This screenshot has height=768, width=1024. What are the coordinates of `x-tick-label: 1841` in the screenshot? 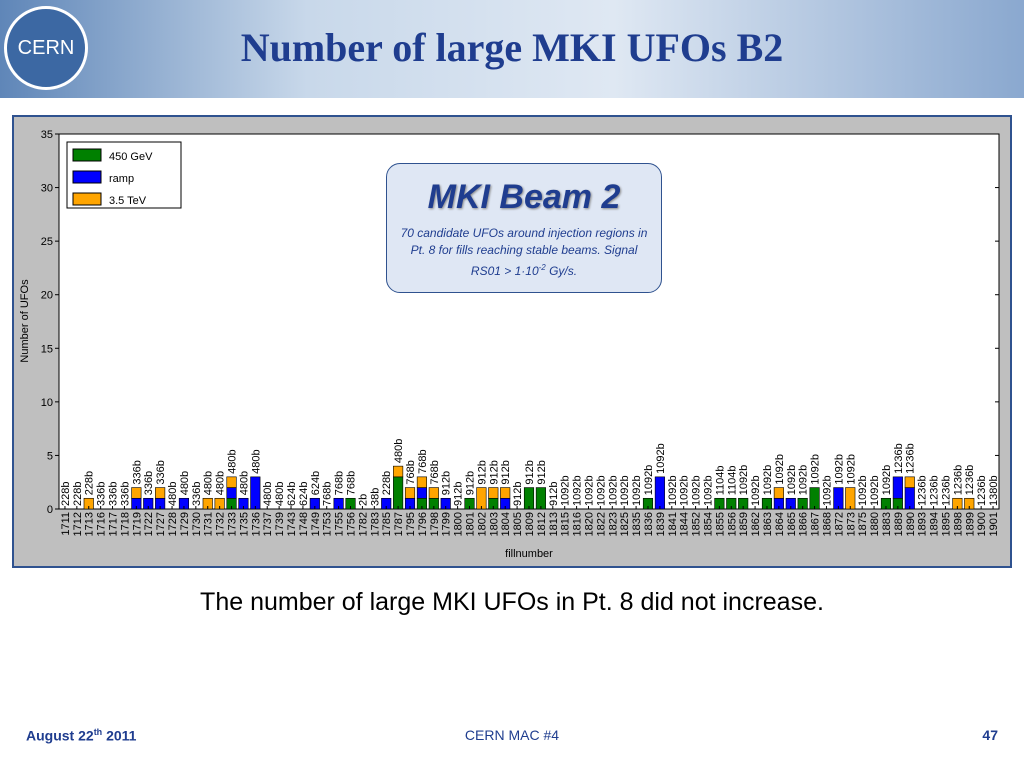 It's located at (673, 524).